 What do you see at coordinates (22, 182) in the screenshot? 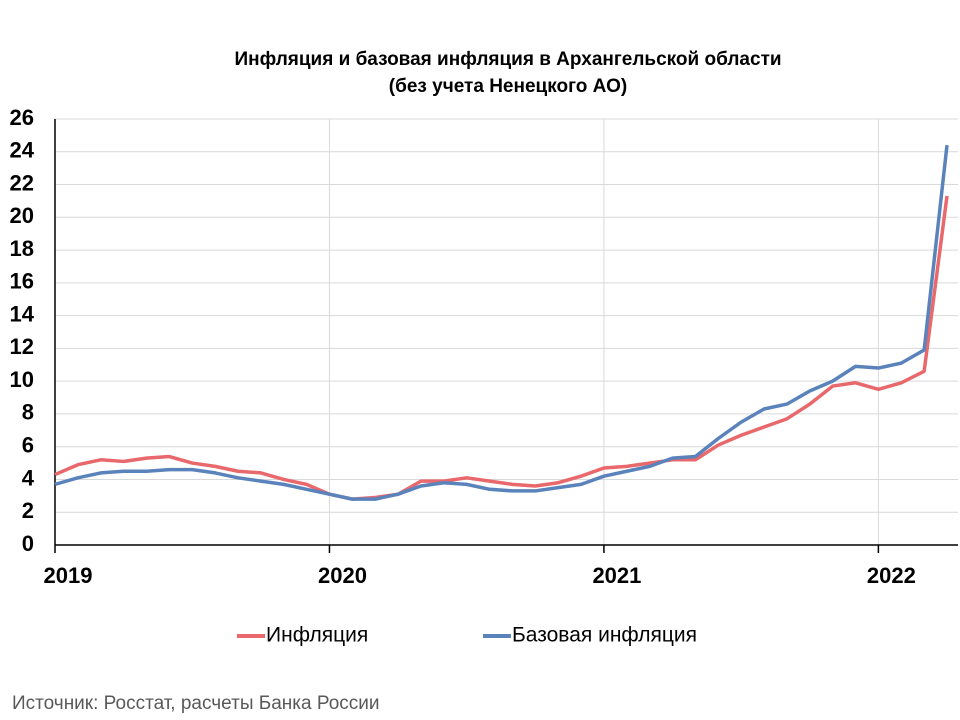
I see `y-tick-label: 22` at bounding box center [22, 182].